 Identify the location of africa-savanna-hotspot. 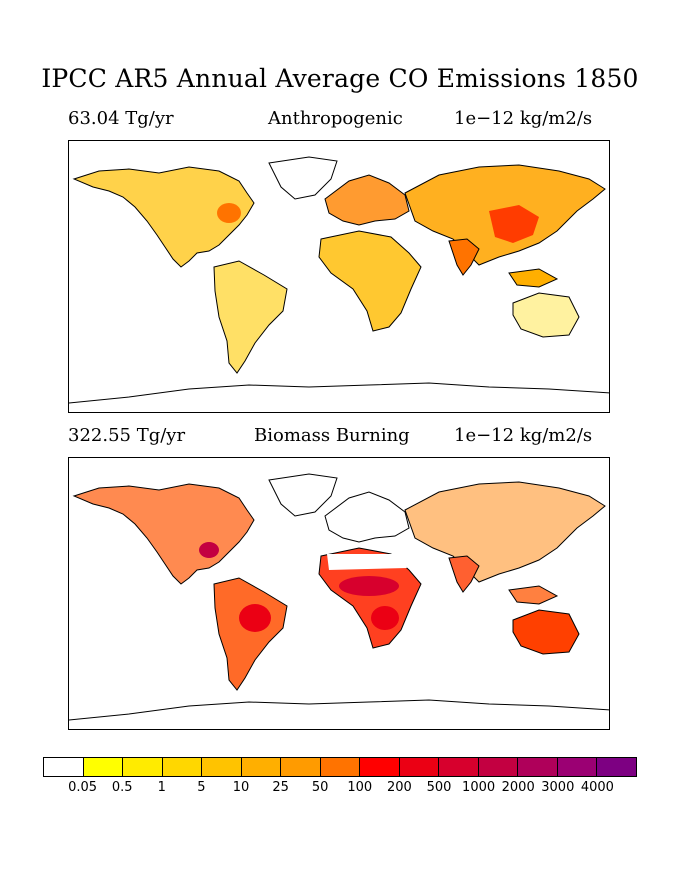
(369, 586).